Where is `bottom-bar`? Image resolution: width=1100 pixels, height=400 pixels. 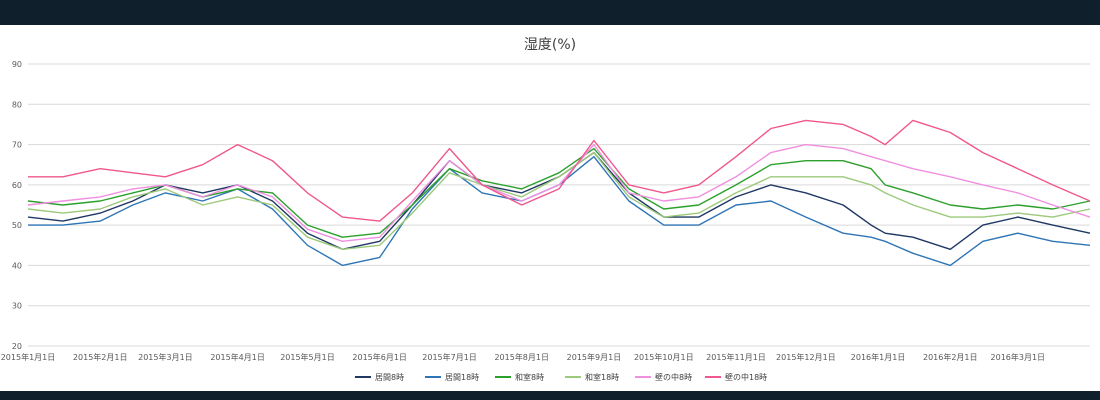
bottom-bar is located at coordinates (550, 395).